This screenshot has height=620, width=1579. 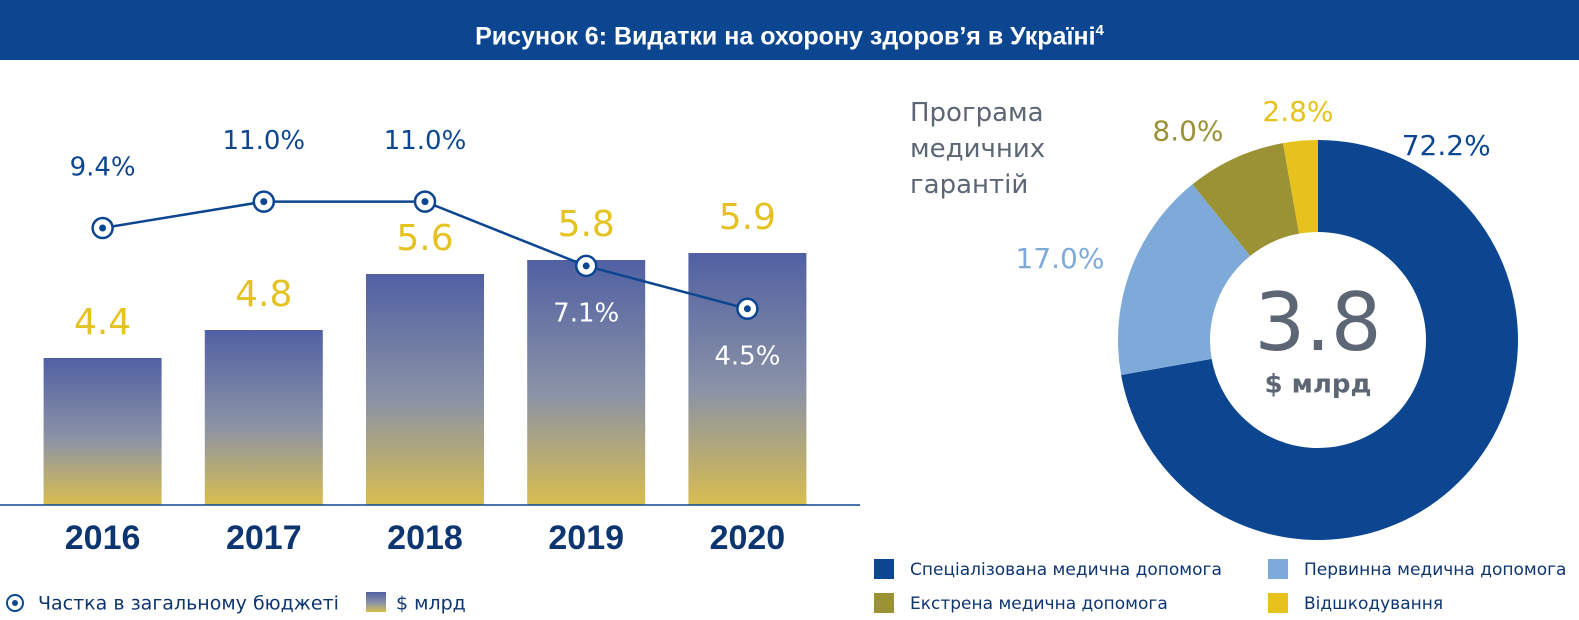 What do you see at coordinates (263, 294) in the screenshot?
I see `bar-value-label: 4.8` at bounding box center [263, 294].